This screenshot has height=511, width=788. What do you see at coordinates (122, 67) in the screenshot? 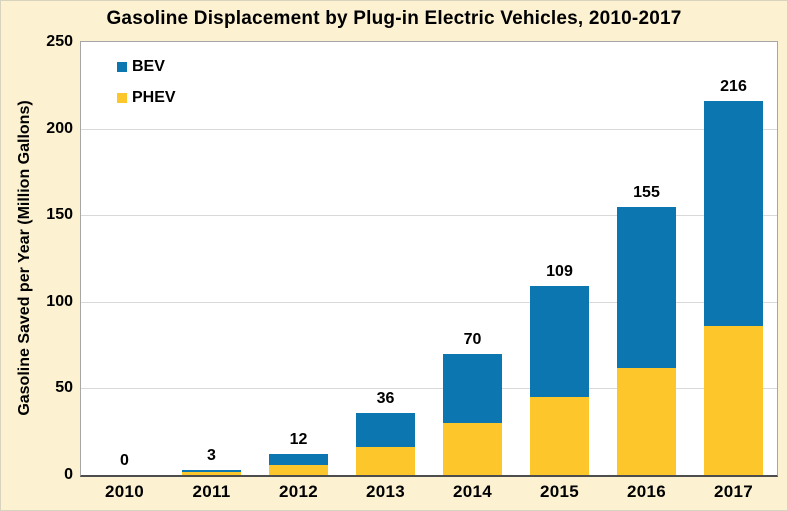
I see `legend-swatch-icon-bev` at bounding box center [122, 67].